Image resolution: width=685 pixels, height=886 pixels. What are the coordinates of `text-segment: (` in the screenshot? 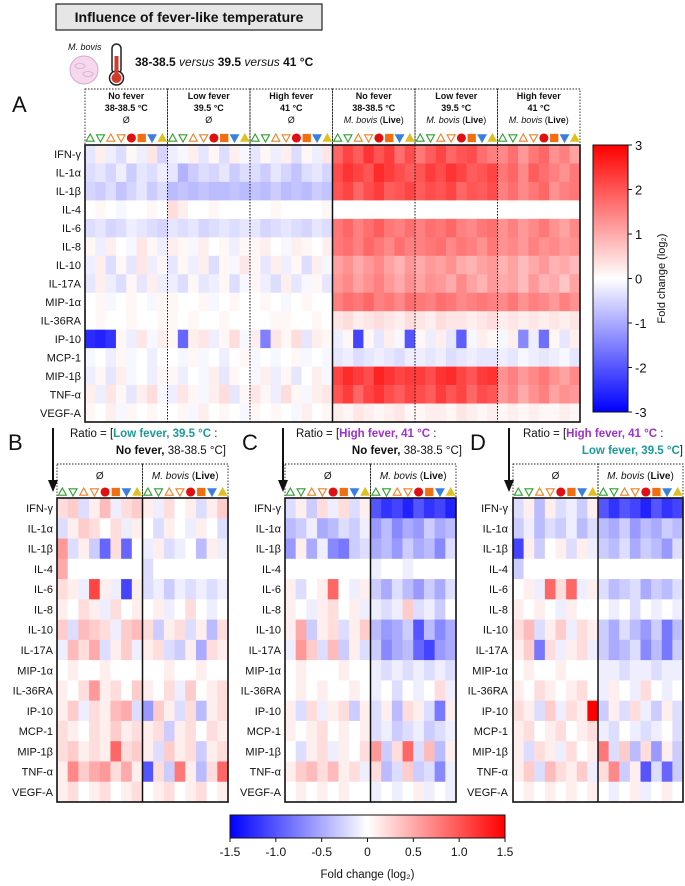 It's located at (545, 120).